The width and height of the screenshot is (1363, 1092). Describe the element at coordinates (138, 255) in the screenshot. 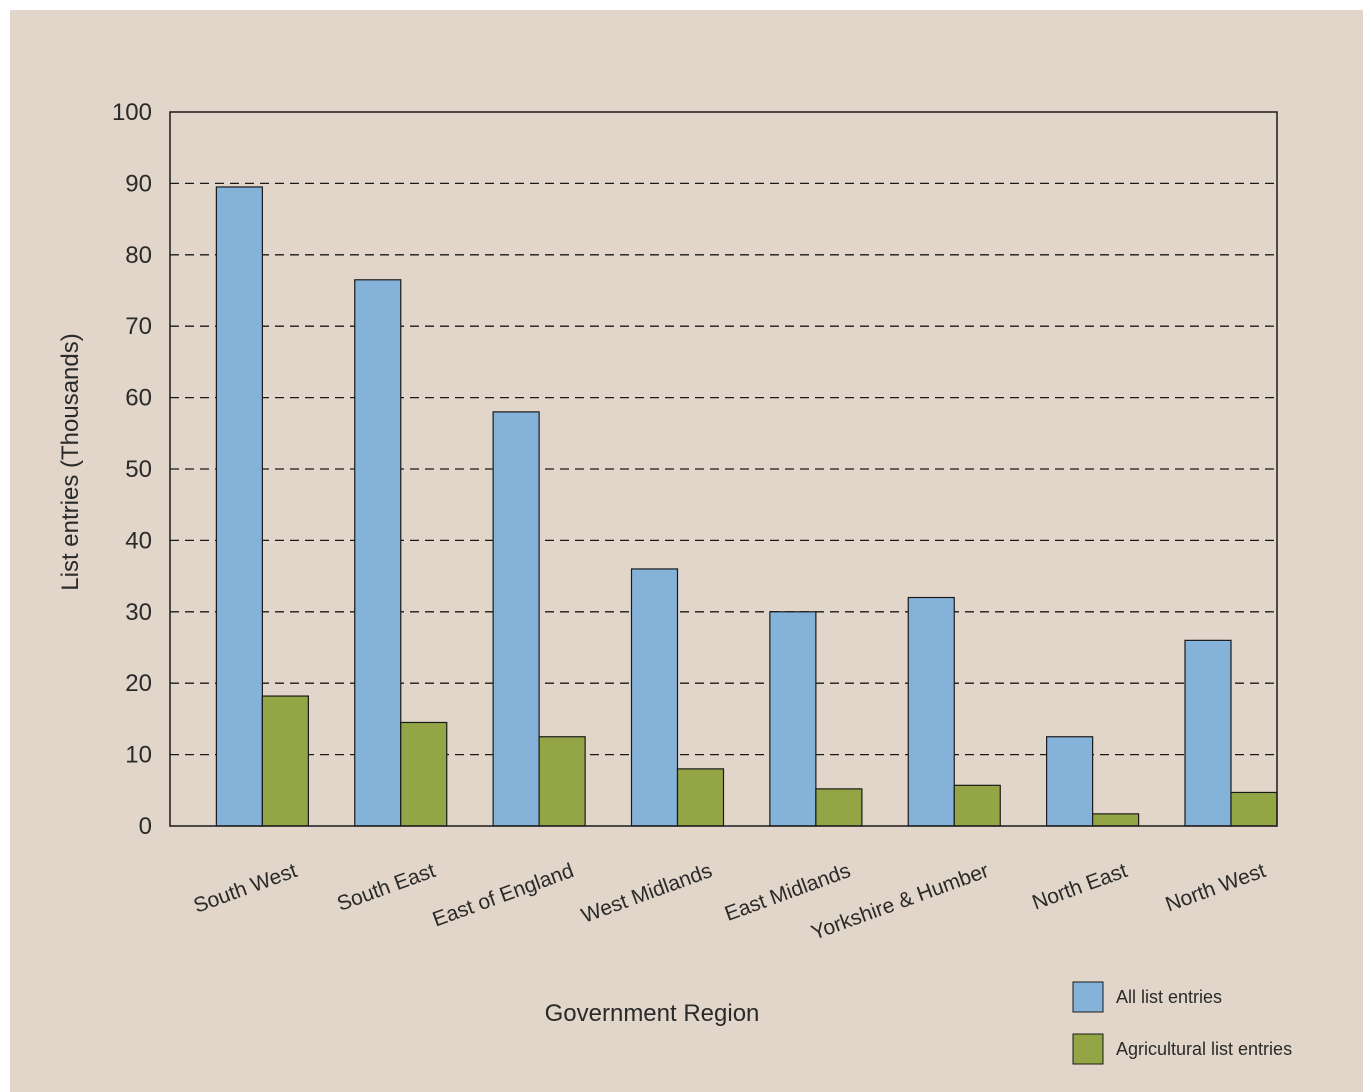

I see `y-tick-label: 80` at that location.